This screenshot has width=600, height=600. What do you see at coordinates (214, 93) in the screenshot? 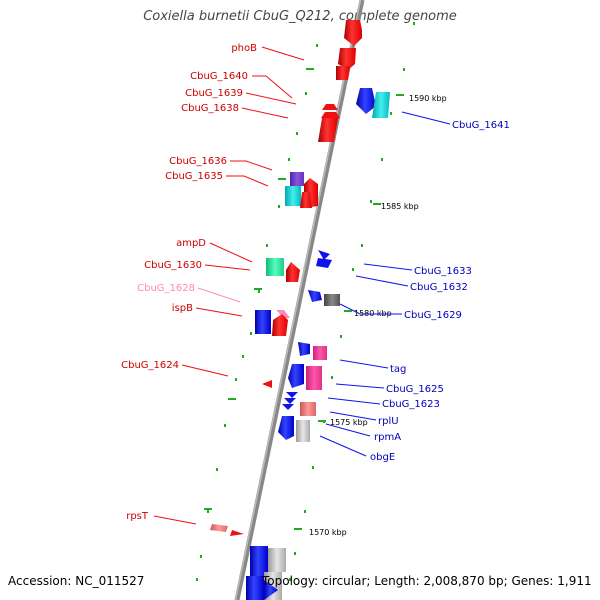
I see `label-CbuG_1639: CbuG_1639` at bounding box center [214, 93].